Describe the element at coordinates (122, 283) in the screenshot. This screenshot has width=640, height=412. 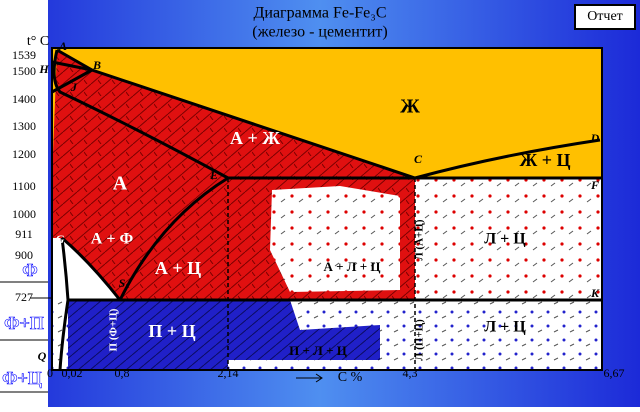
I see `point-label: S` at that location.